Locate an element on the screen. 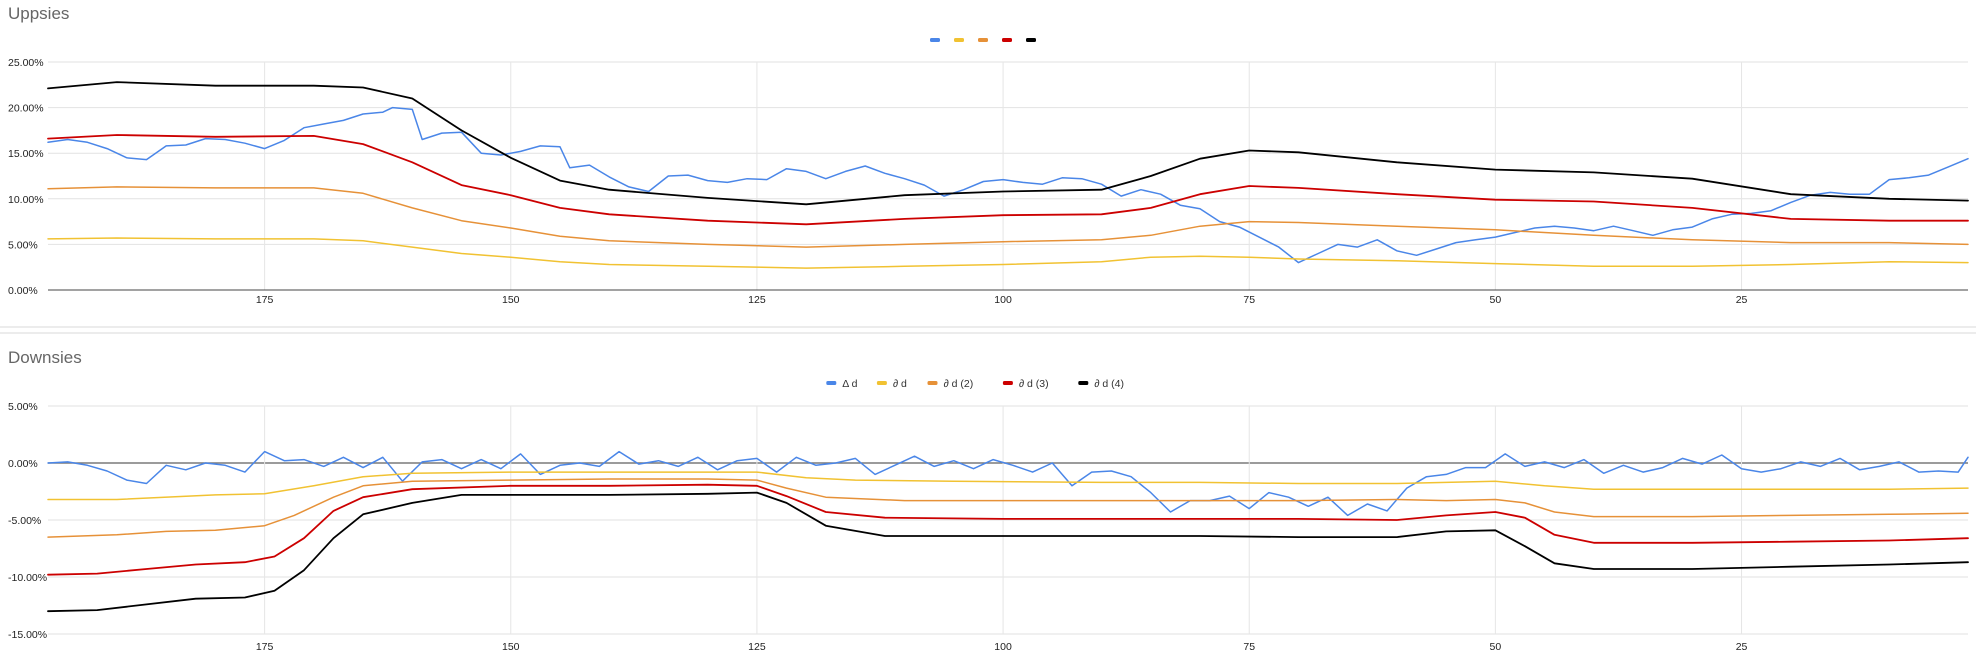 This screenshot has width=1976, height=656. legend is located at coordinates (983, 40).